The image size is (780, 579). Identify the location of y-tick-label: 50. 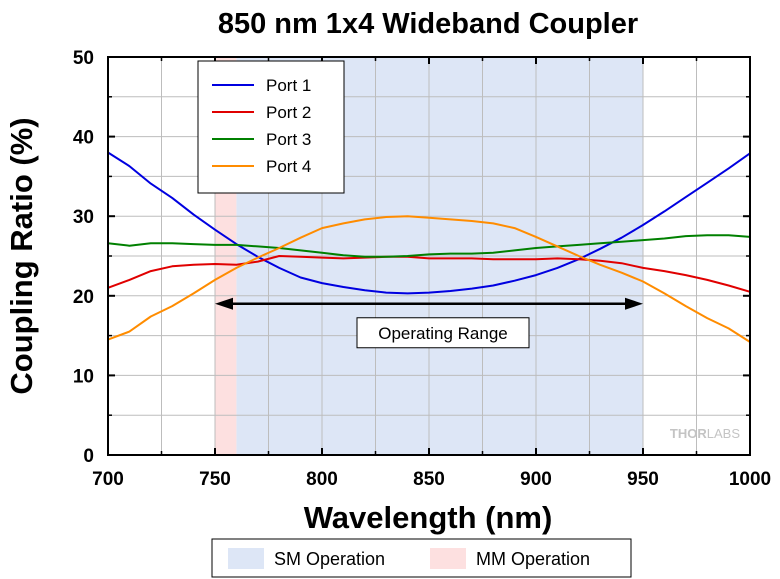
(83, 58).